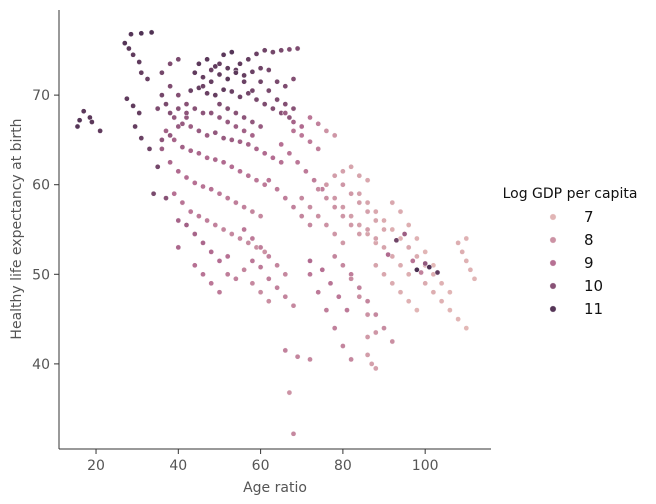 The height and width of the screenshot is (504, 656). I want to click on legend-marker, so click(553, 286).